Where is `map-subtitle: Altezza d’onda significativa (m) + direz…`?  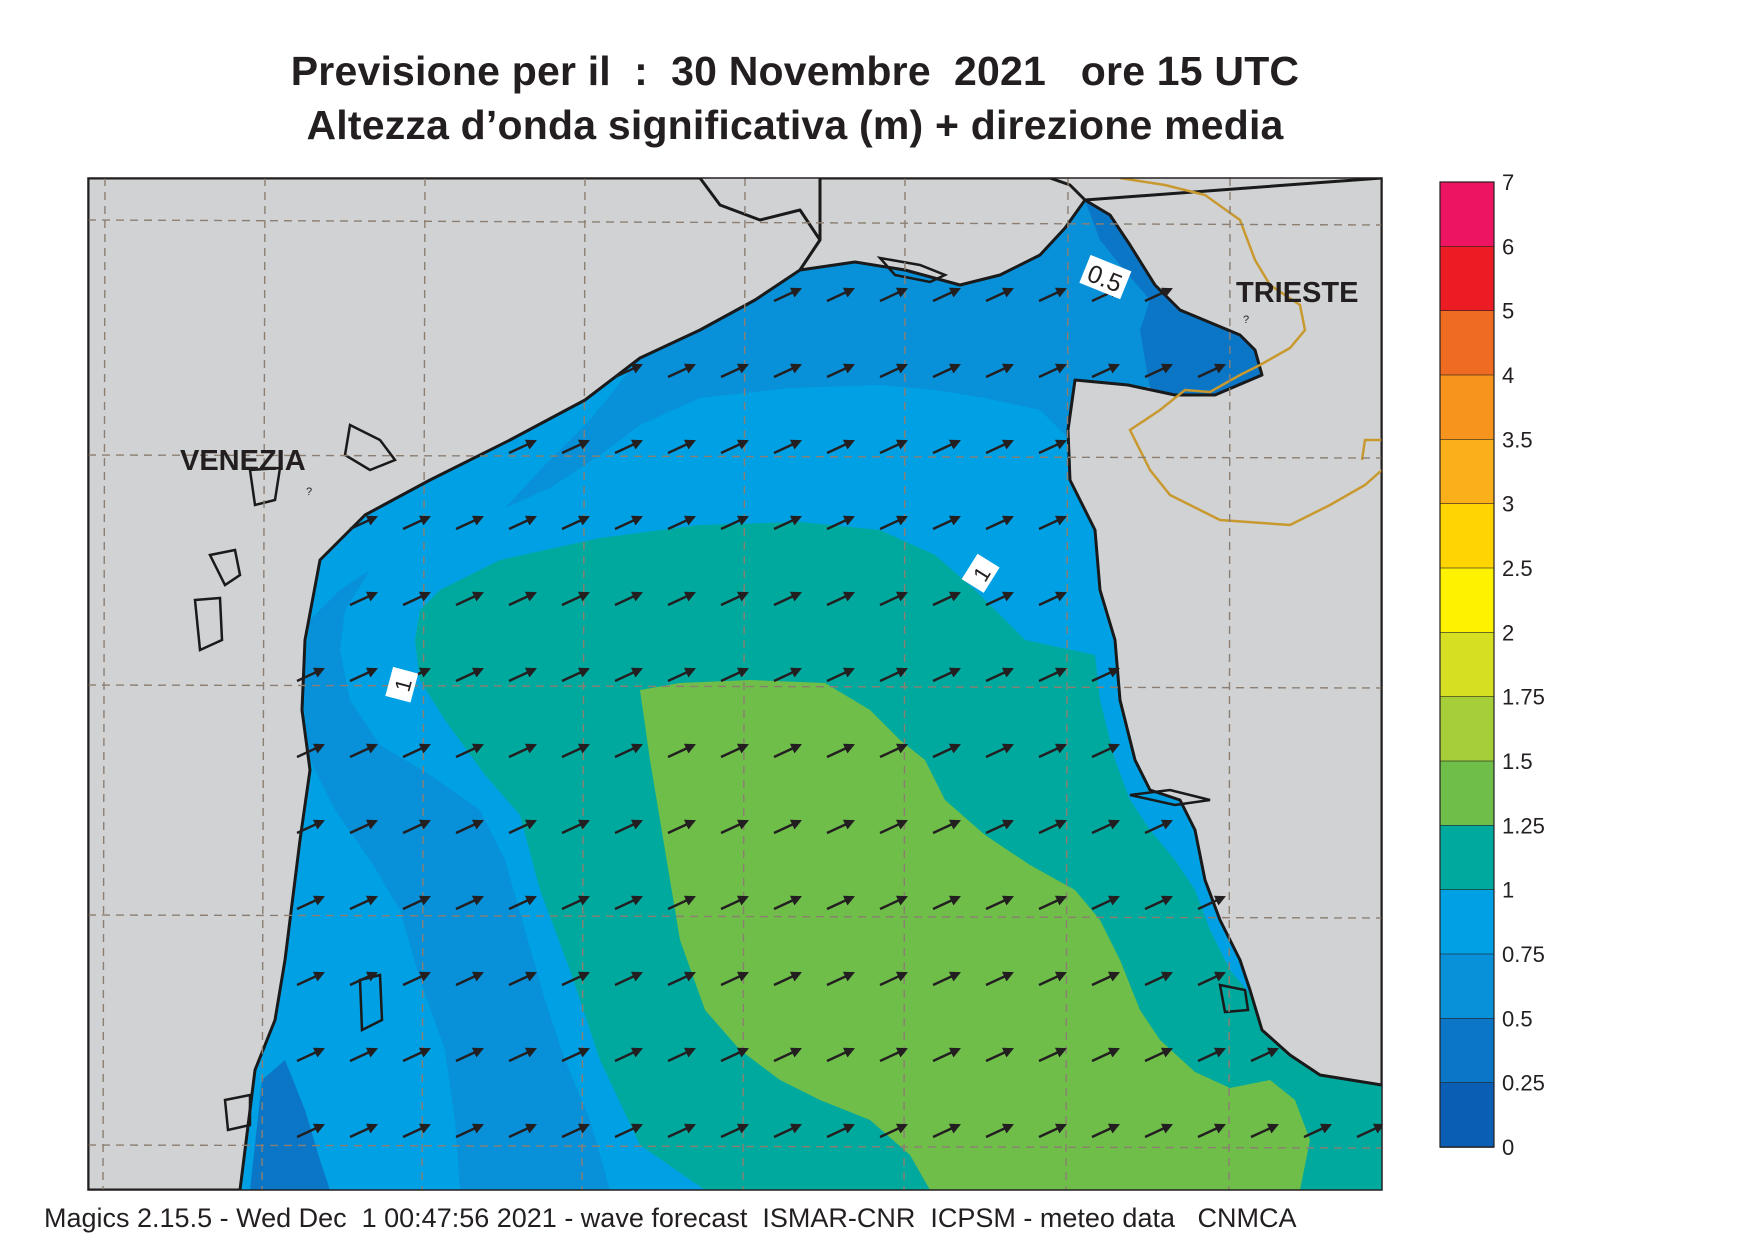 map-subtitle: Altezza d’onda significativa (m) + direz… is located at coordinates (795, 125).